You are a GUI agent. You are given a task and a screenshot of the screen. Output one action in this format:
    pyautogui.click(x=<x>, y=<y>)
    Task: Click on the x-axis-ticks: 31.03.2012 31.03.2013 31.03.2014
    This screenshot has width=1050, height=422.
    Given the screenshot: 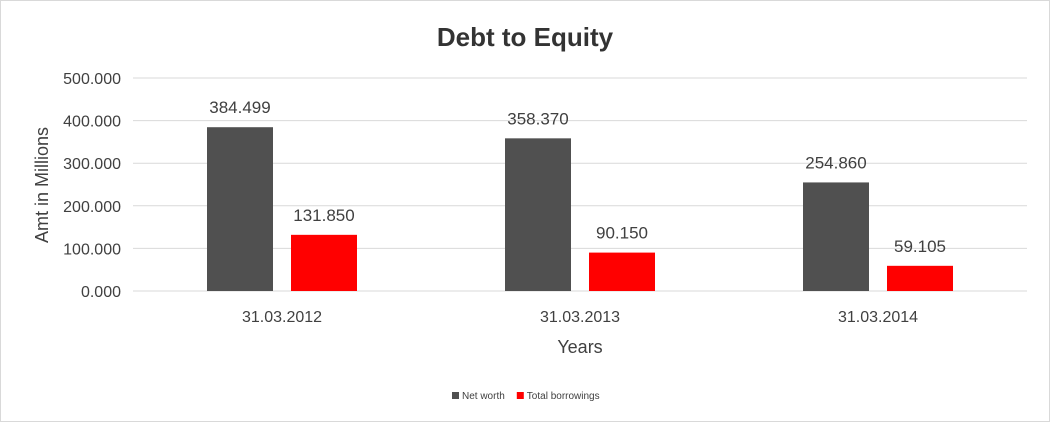 What is the action you would take?
    pyautogui.click(x=580, y=317)
    